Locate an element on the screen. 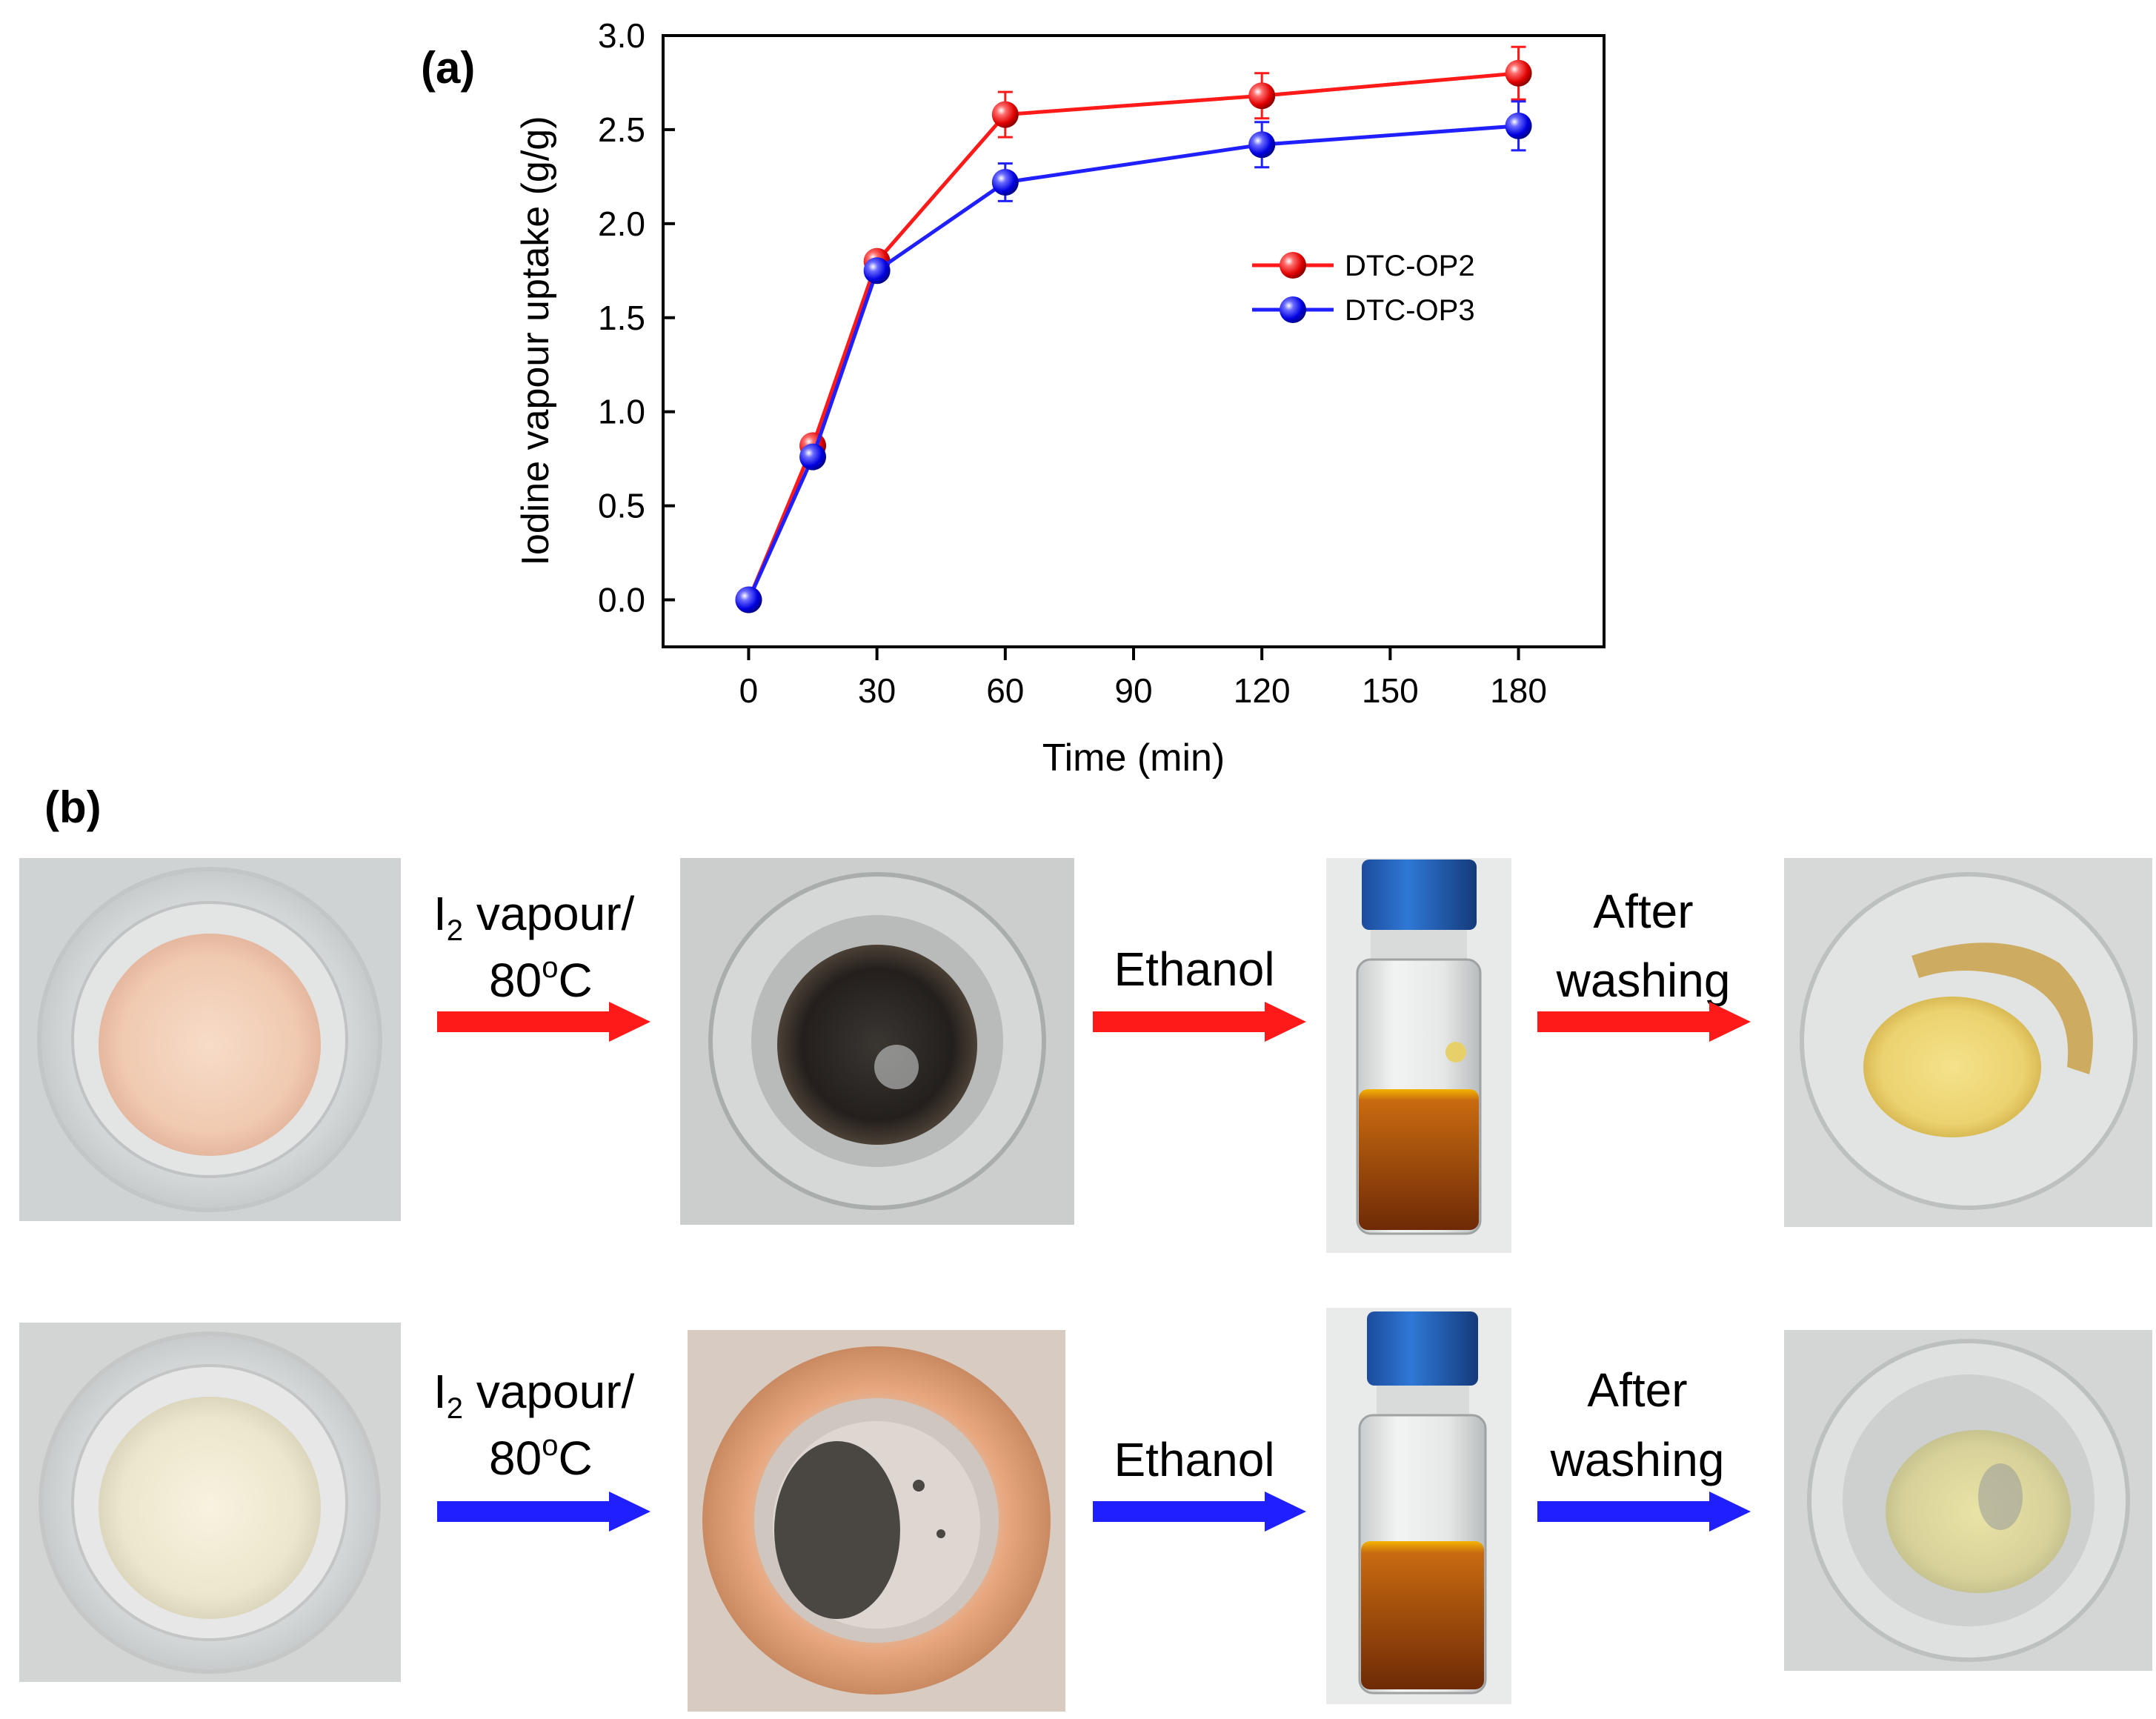  x-axis-title: Time (min) is located at coordinates (1133, 758).